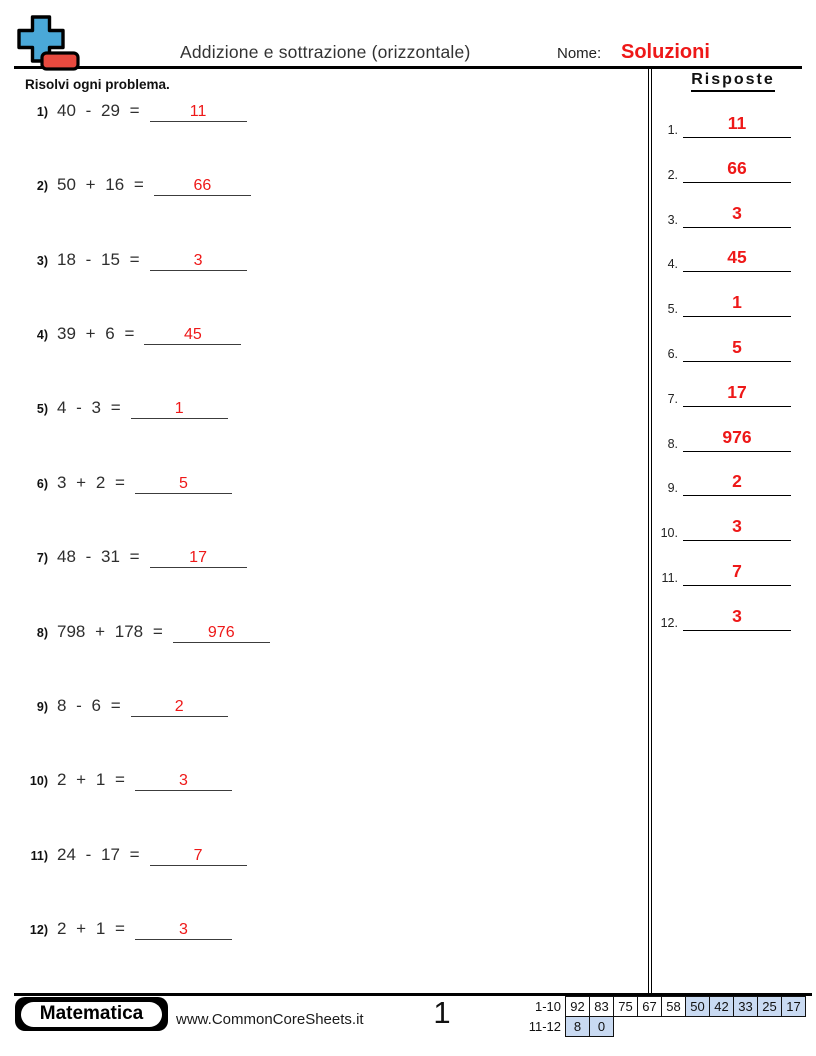 This screenshot has width=816, height=1056. I want to click on answer-number: 9., so click(672, 488).